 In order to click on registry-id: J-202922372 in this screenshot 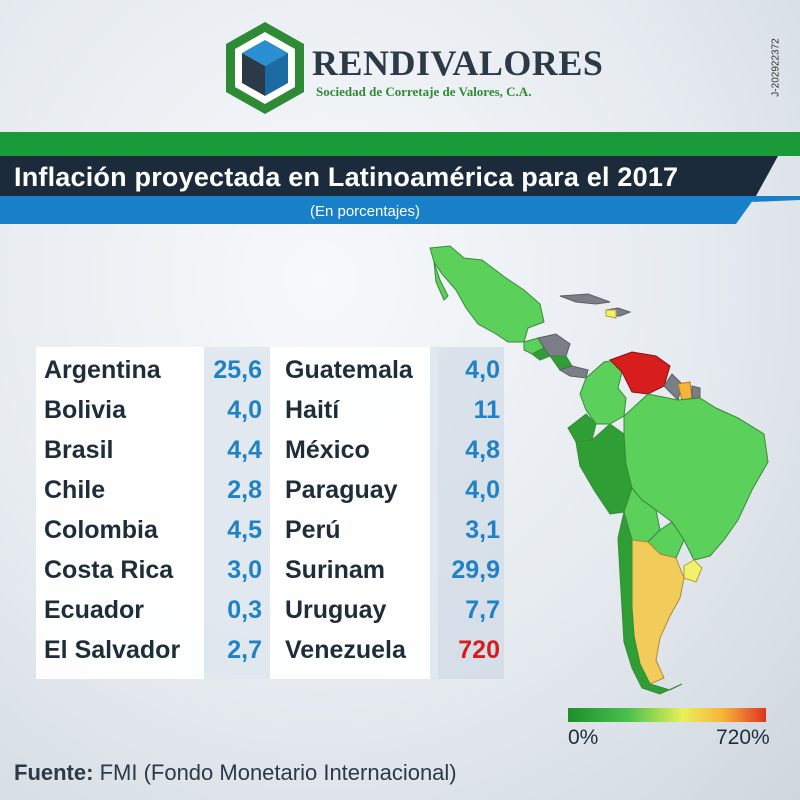, I will do `click(776, 67)`.